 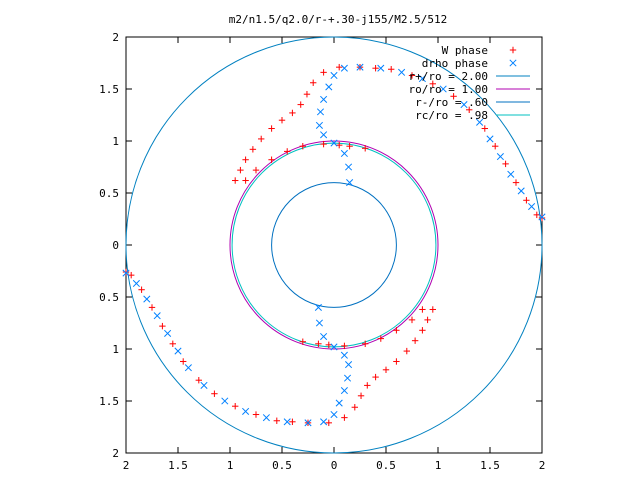 I want to click on legend-label: ro/ro = 1.00, so click(x=448, y=89).